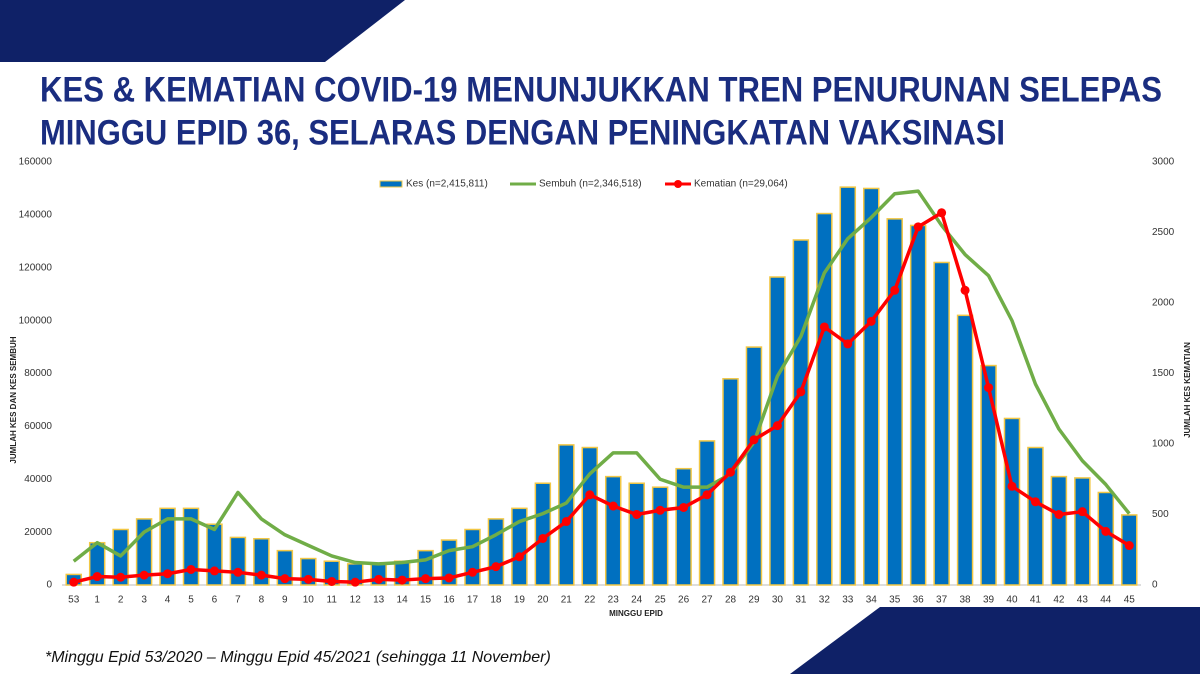 This screenshot has height=674, width=1200. I want to click on x-tick-label: 43, so click(1083, 600).